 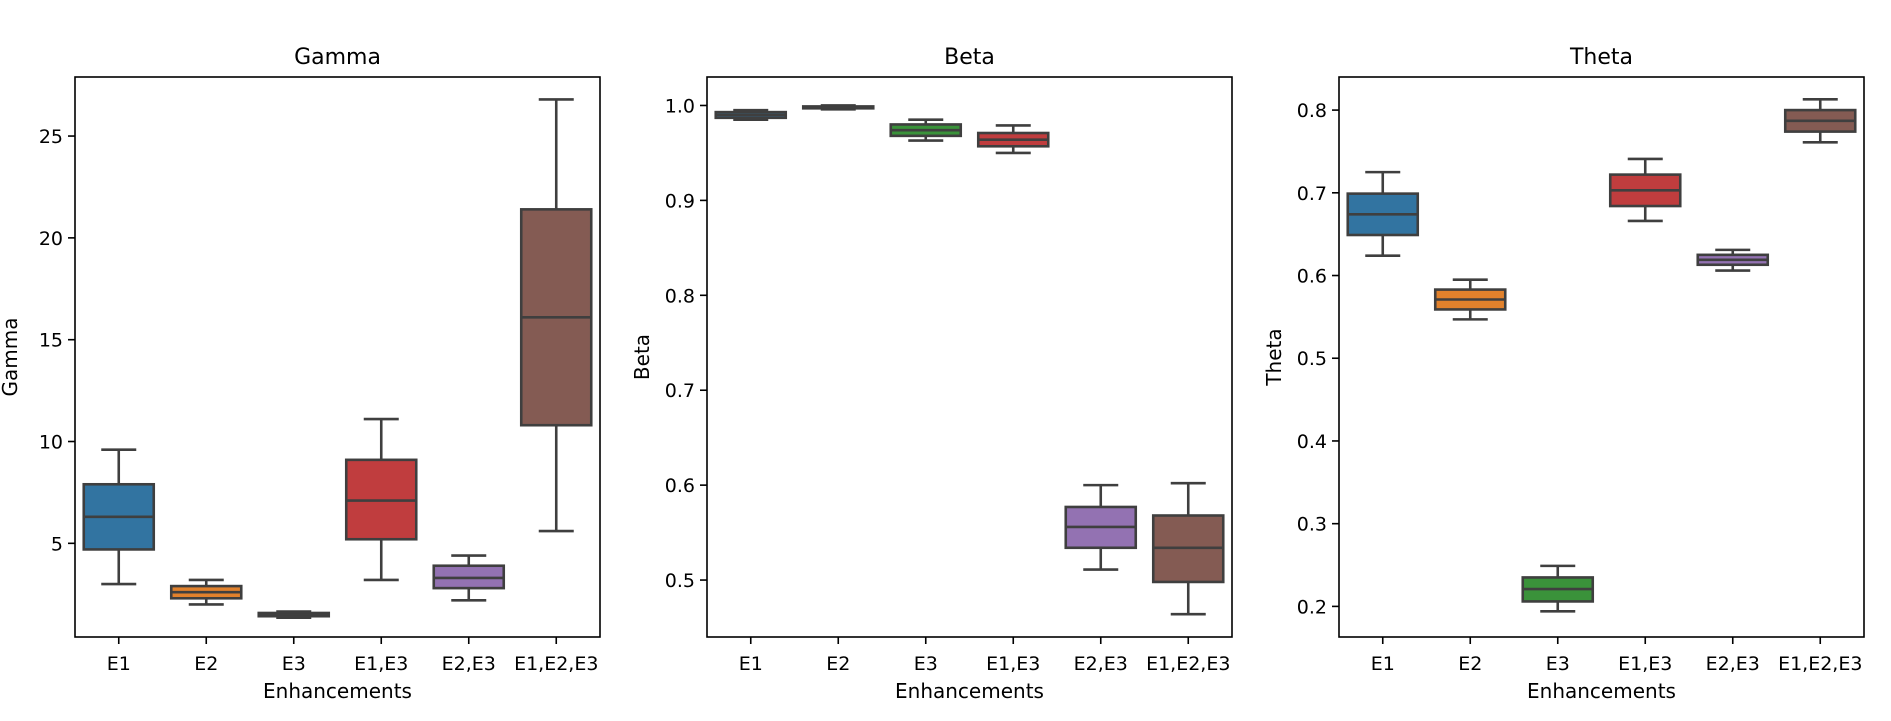 I want to click on y-tick-label: 1.0, so click(x=680, y=106).